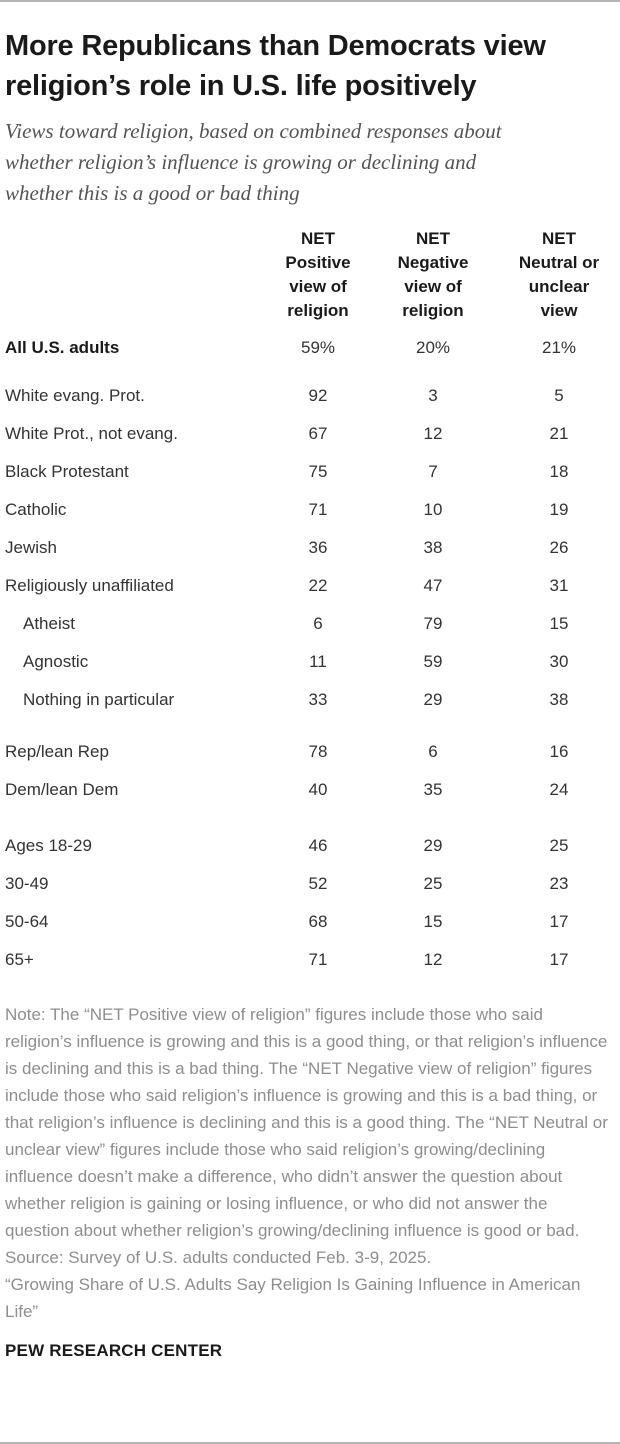 The image size is (620, 1444). I want to click on bottom-divider, so click(310, 1443).